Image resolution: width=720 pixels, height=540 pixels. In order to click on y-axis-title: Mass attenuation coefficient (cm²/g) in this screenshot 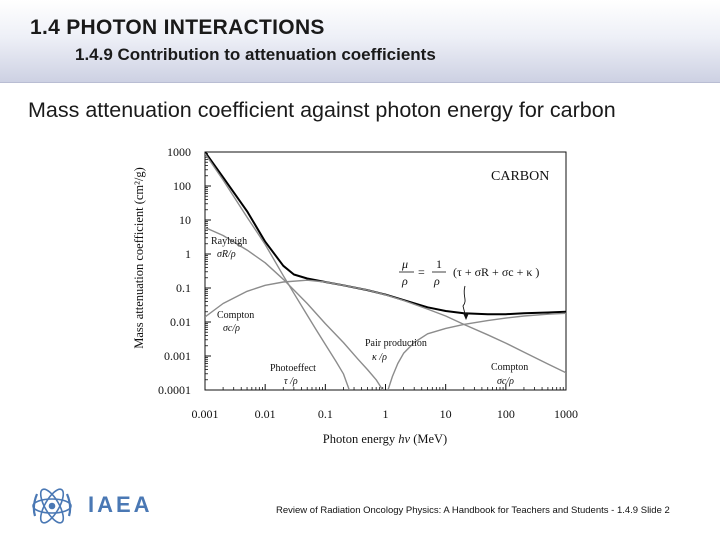, I will do `click(139, 258)`.